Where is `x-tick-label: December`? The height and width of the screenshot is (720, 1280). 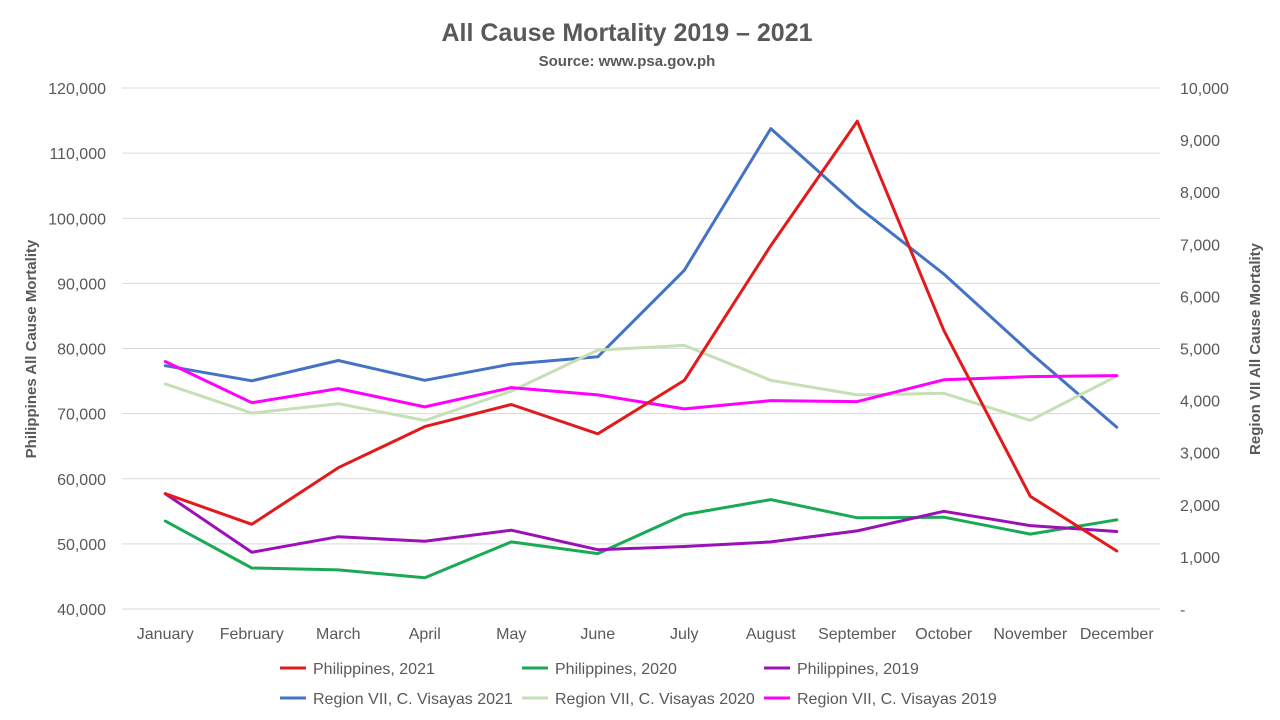 x-tick-label: December is located at coordinates (1117, 634).